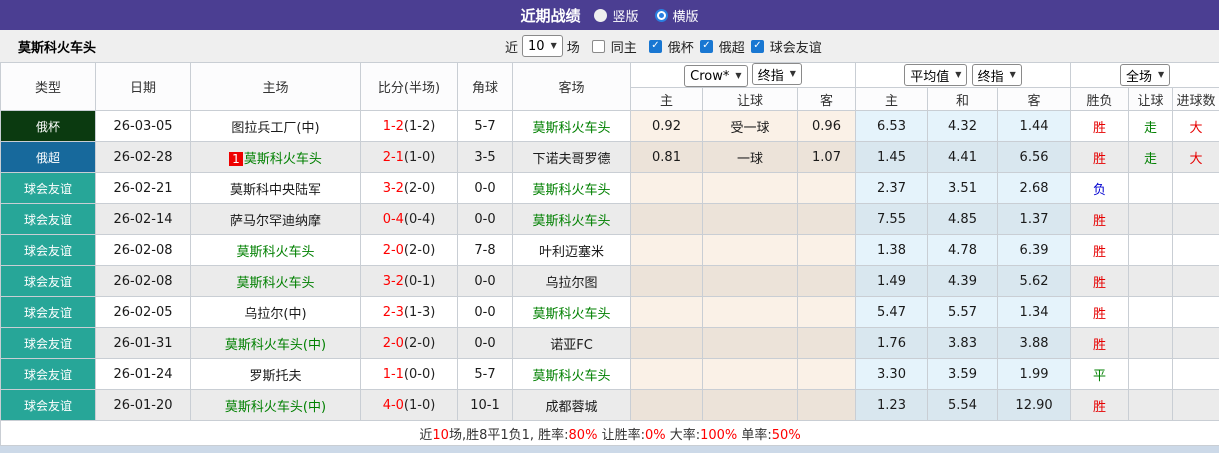 The height and width of the screenshot is (453, 1219). What do you see at coordinates (598, 46) in the screenshot?
I see `same-home-checkbox` at bounding box center [598, 46].